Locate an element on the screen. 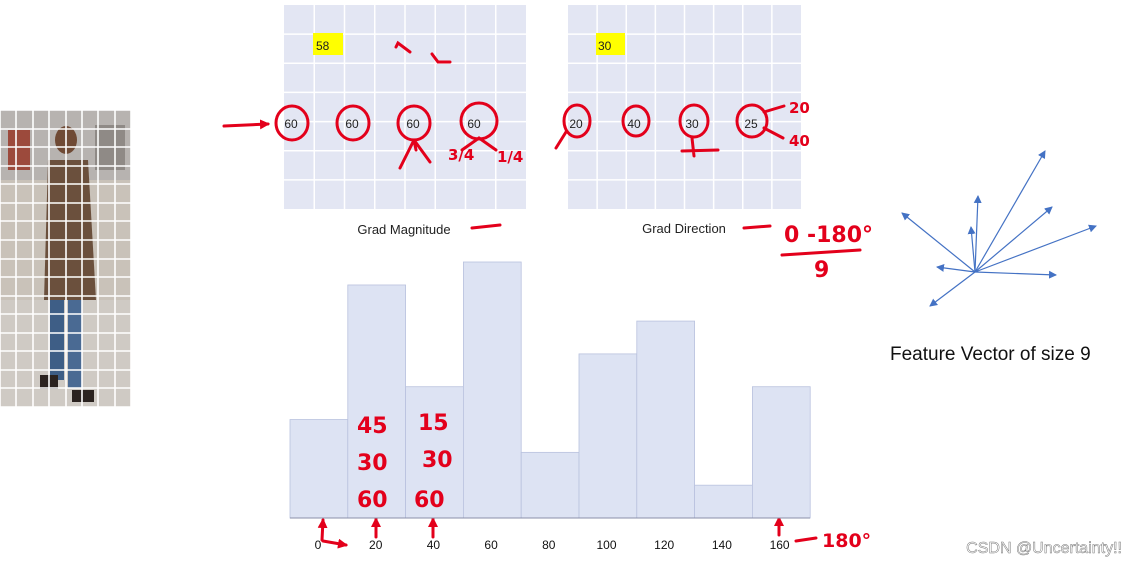 Image resolution: width=1136 pixels, height=566 pixels. cell-grid is located at coordinates (66, 258).